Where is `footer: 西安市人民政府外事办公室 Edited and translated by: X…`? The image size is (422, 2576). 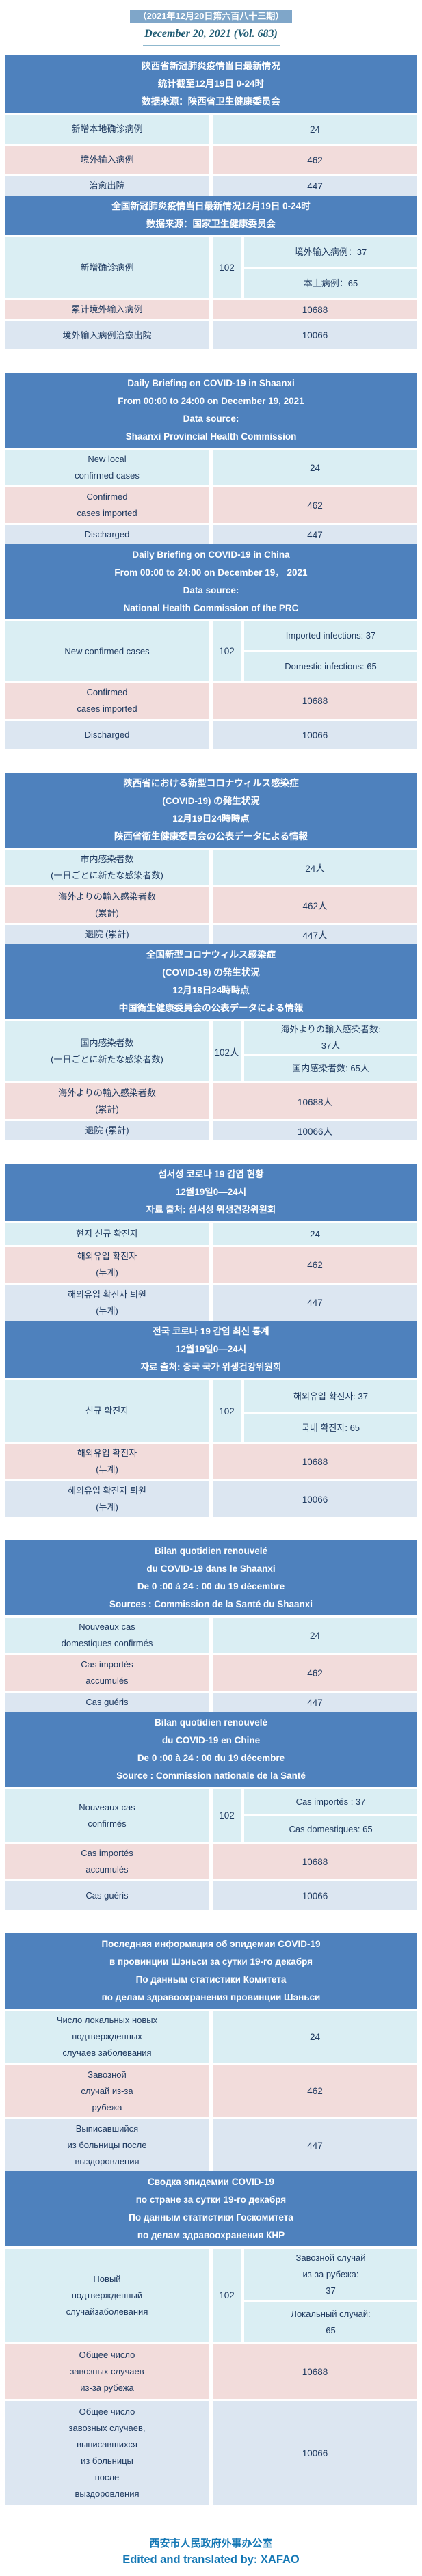 footer: 西安市人民政府外事办公室 Edited and translated by: X… is located at coordinates (211, 2552).